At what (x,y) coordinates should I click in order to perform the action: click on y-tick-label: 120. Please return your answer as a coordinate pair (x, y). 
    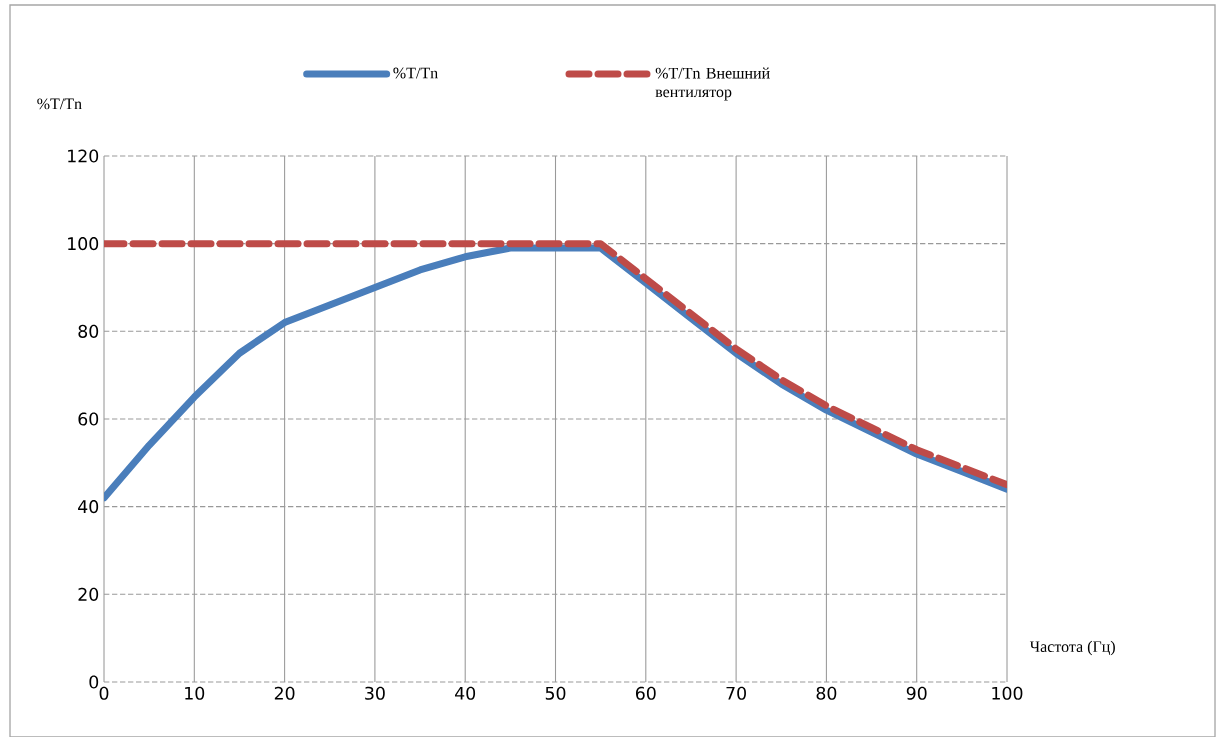
    Looking at the image, I should click on (83, 156).